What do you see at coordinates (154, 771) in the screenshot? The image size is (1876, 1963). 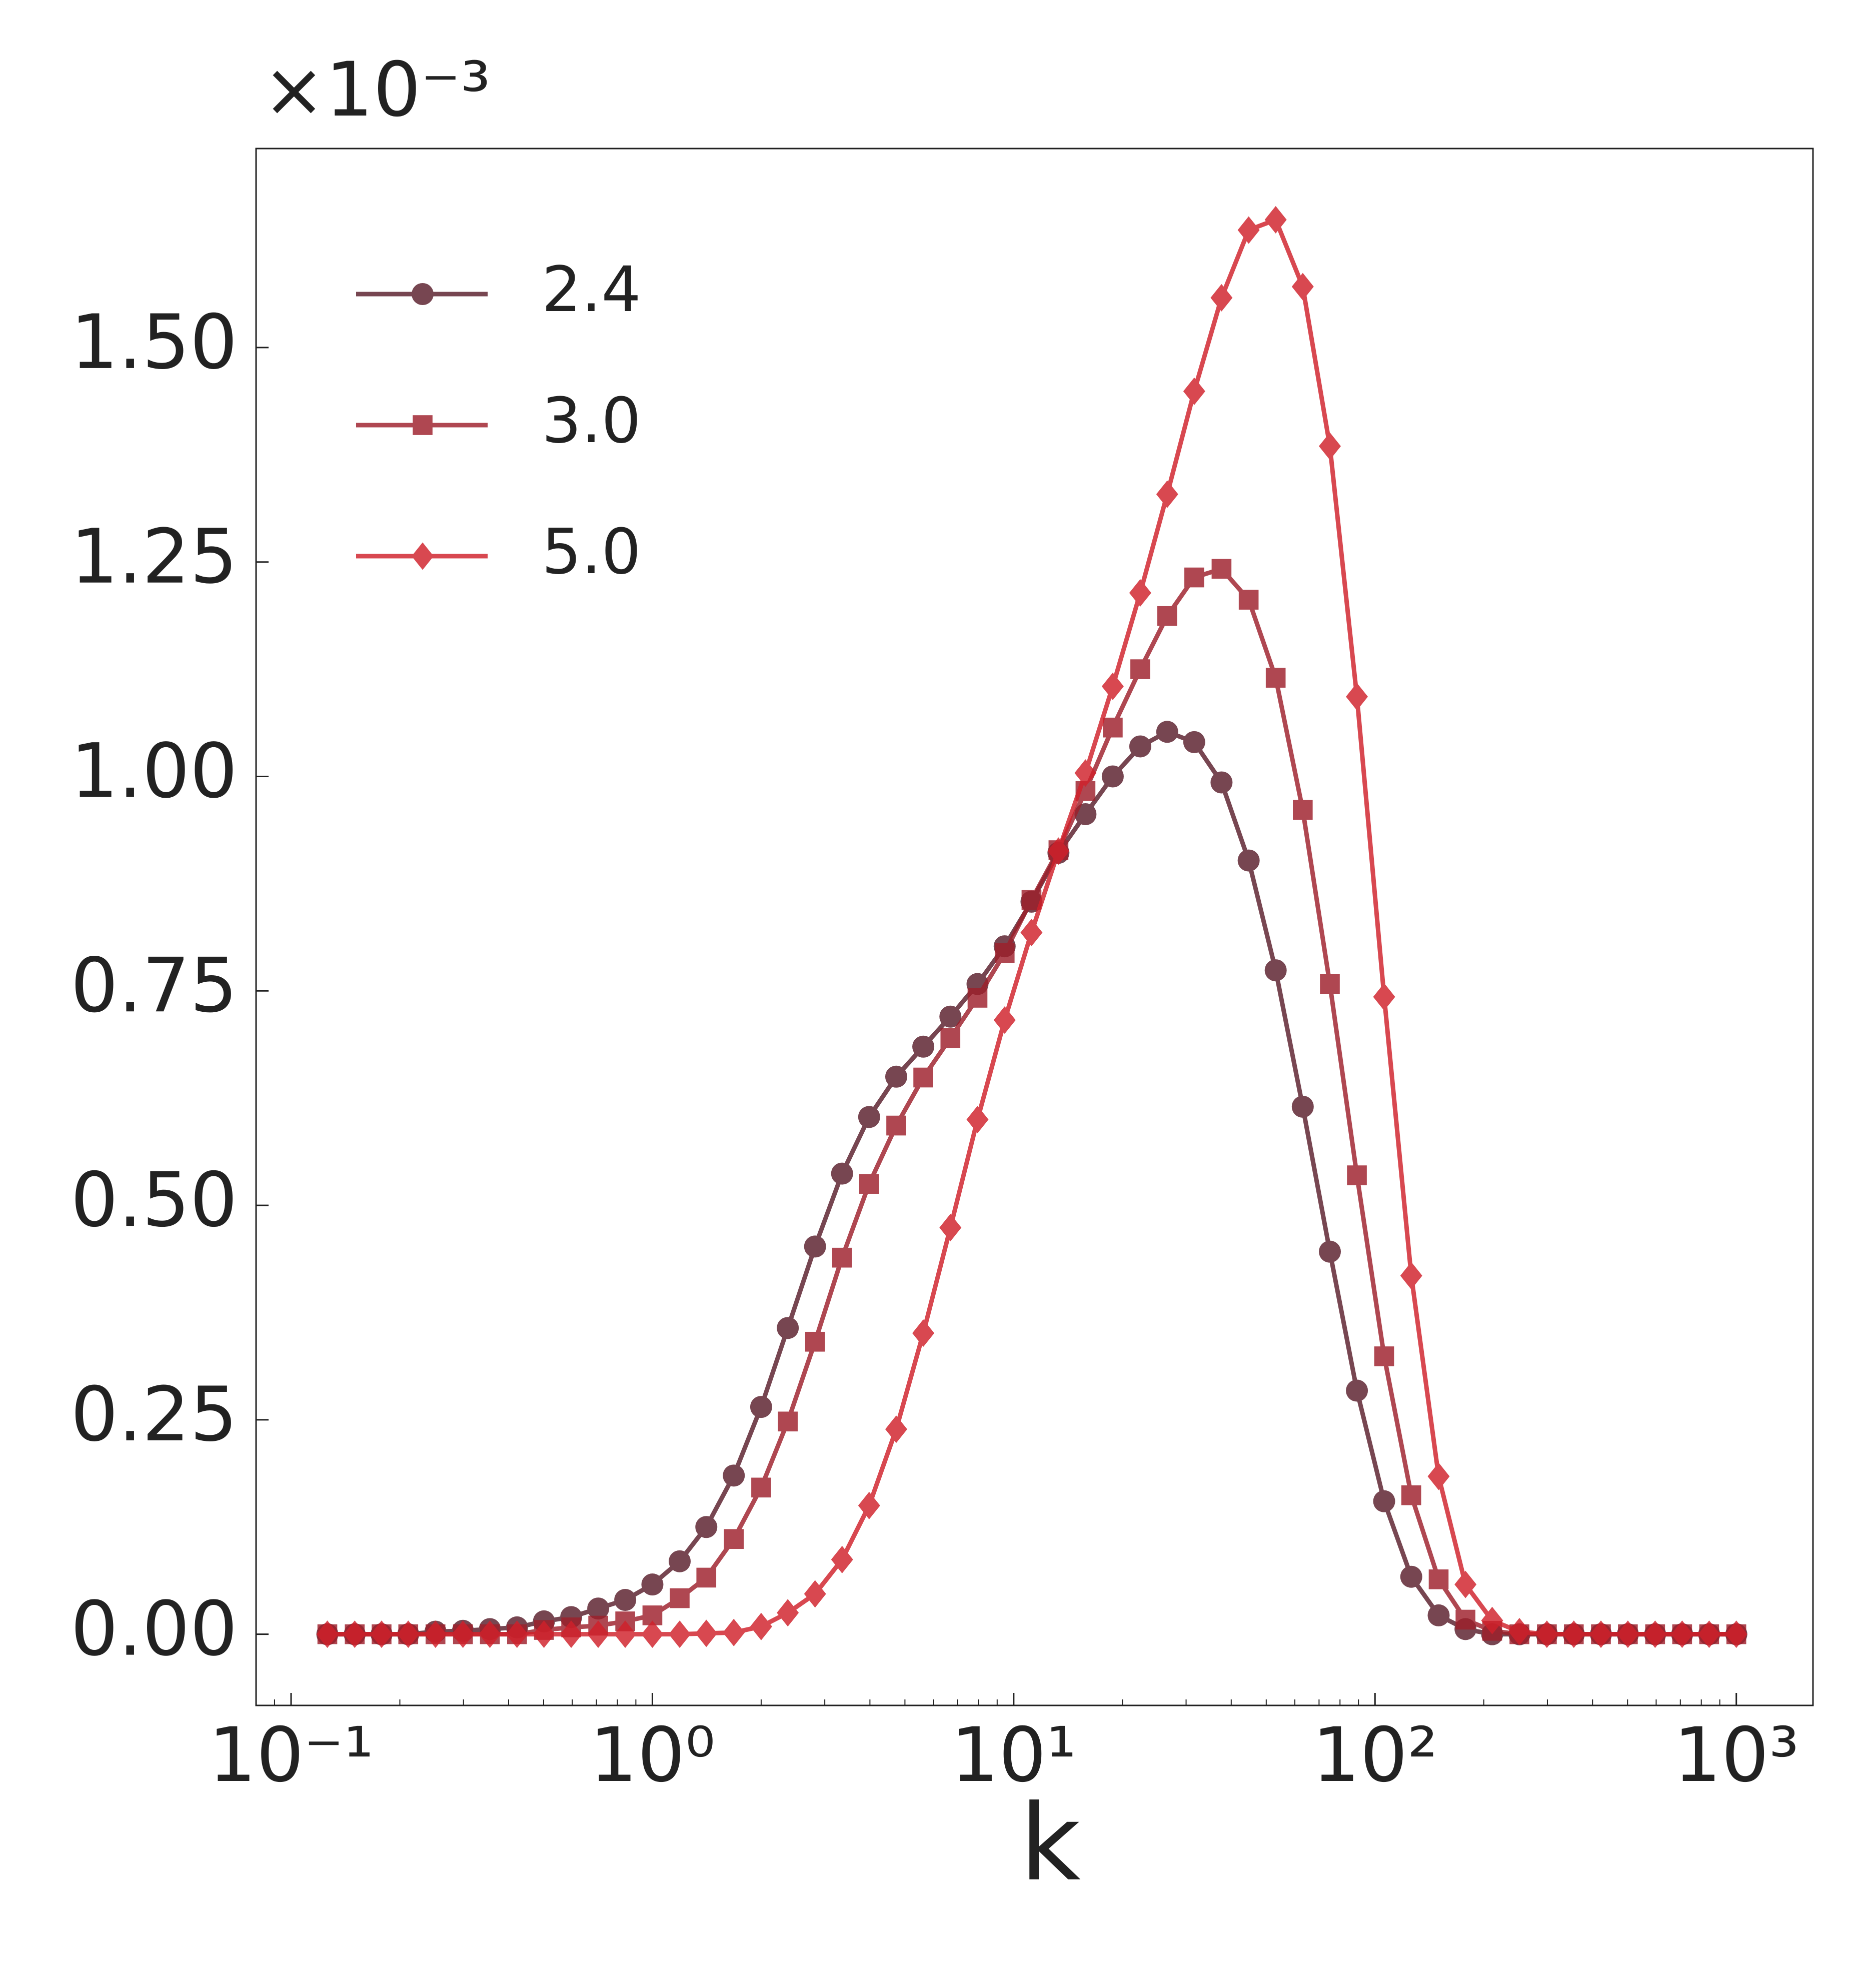 I see `y-tick-label: 1.00` at bounding box center [154, 771].